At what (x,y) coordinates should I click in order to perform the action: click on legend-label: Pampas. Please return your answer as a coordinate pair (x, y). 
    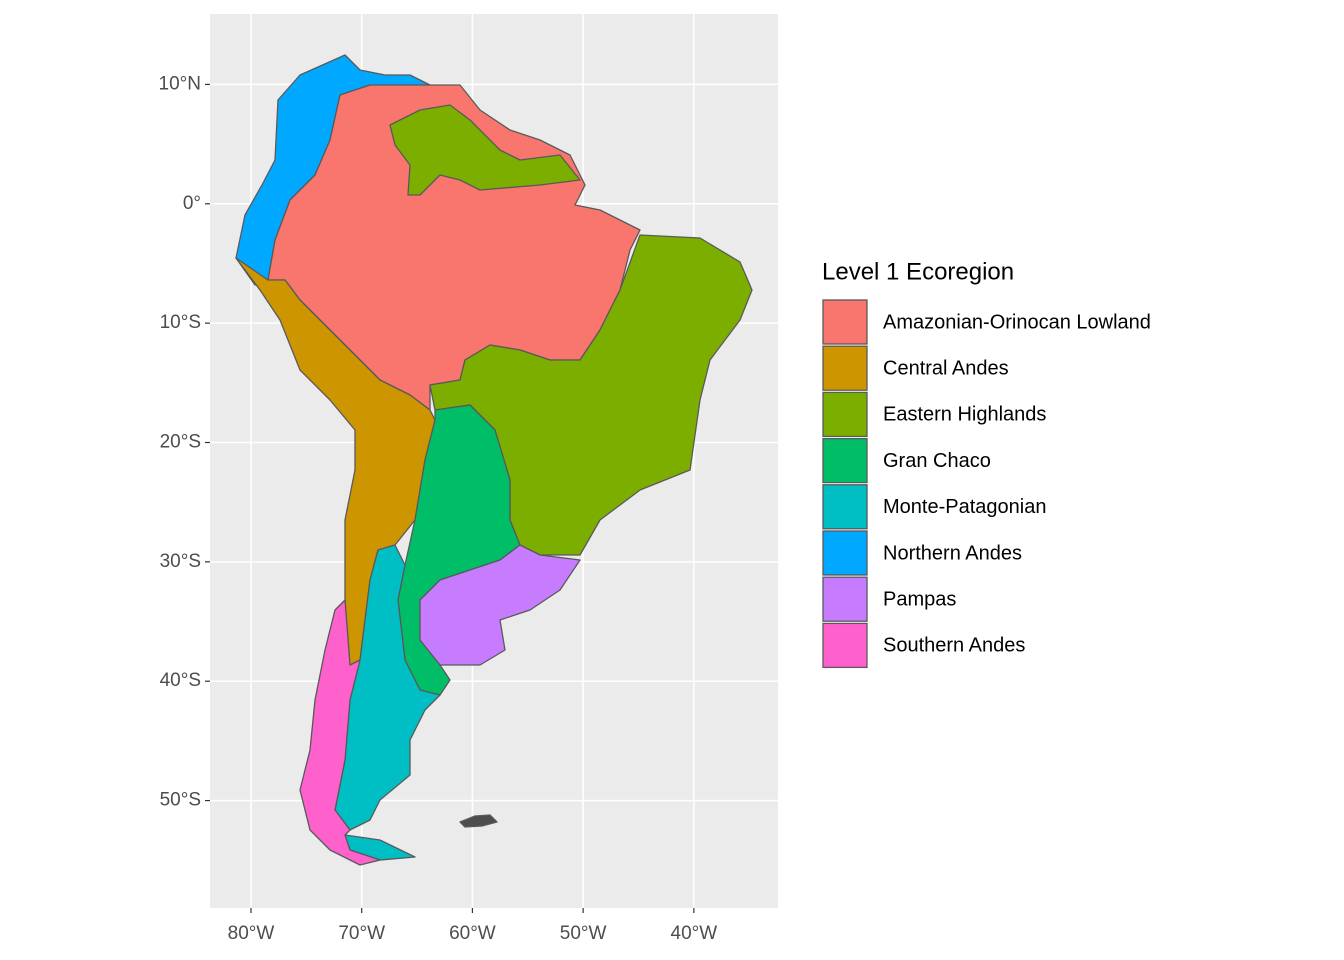
    Looking at the image, I should click on (919, 599).